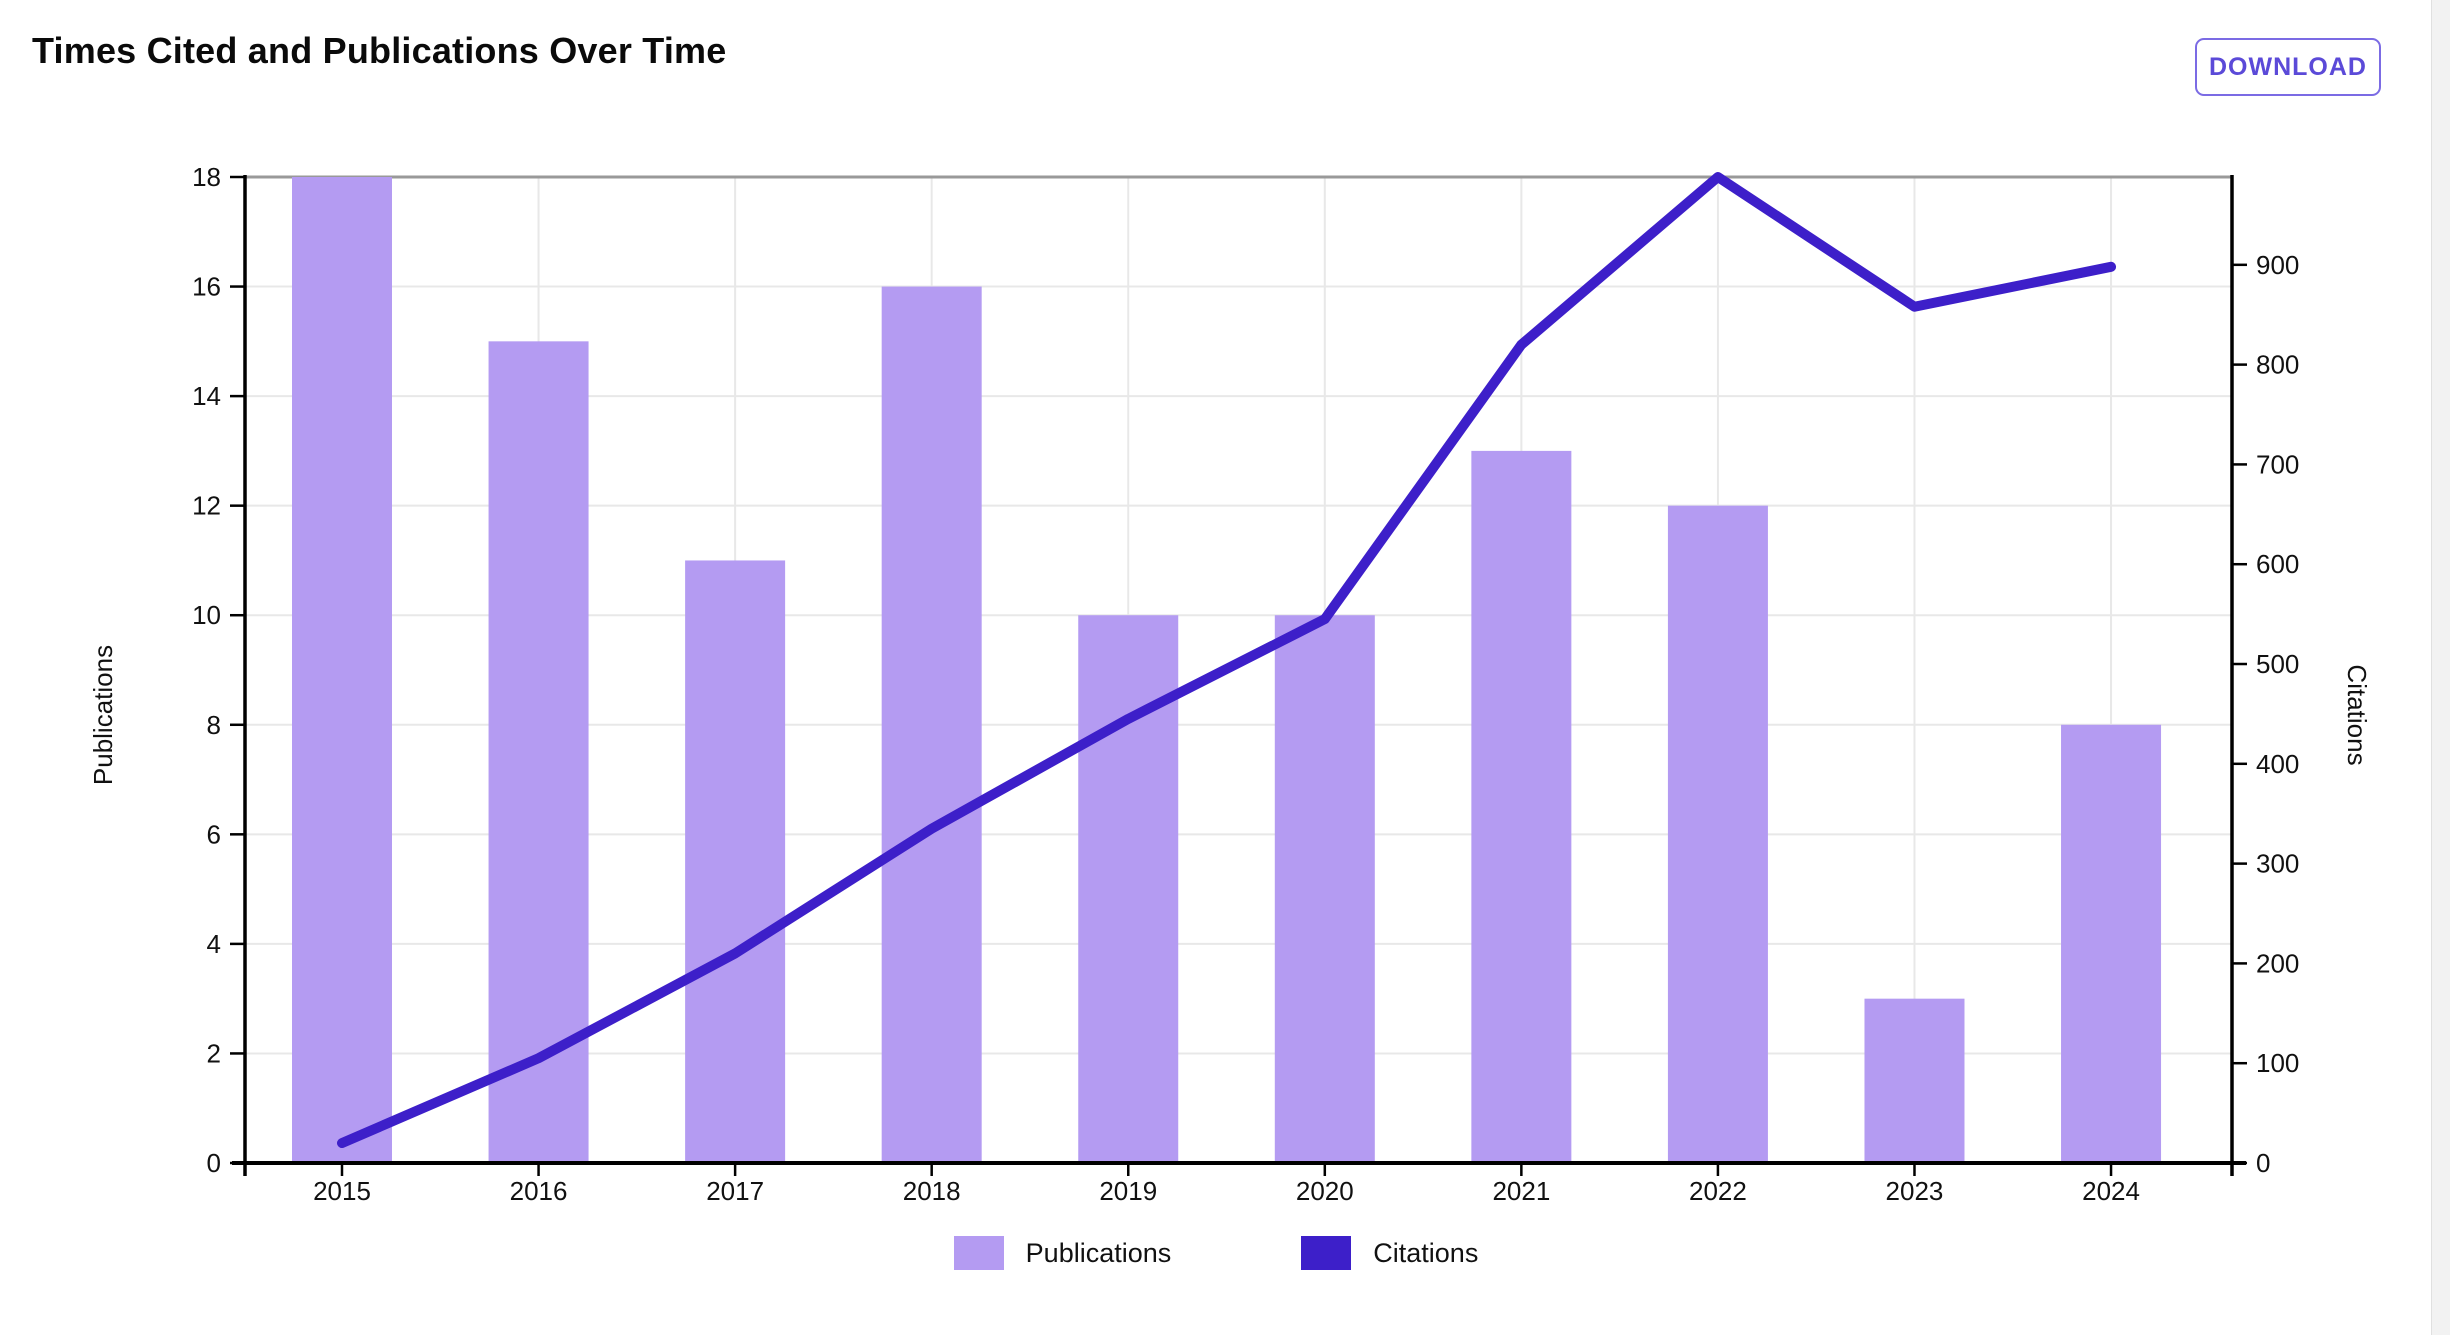  What do you see at coordinates (2277, 265) in the screenshot?
I see `right-tick-label-900: 900` at bounding box center [2277, 265].